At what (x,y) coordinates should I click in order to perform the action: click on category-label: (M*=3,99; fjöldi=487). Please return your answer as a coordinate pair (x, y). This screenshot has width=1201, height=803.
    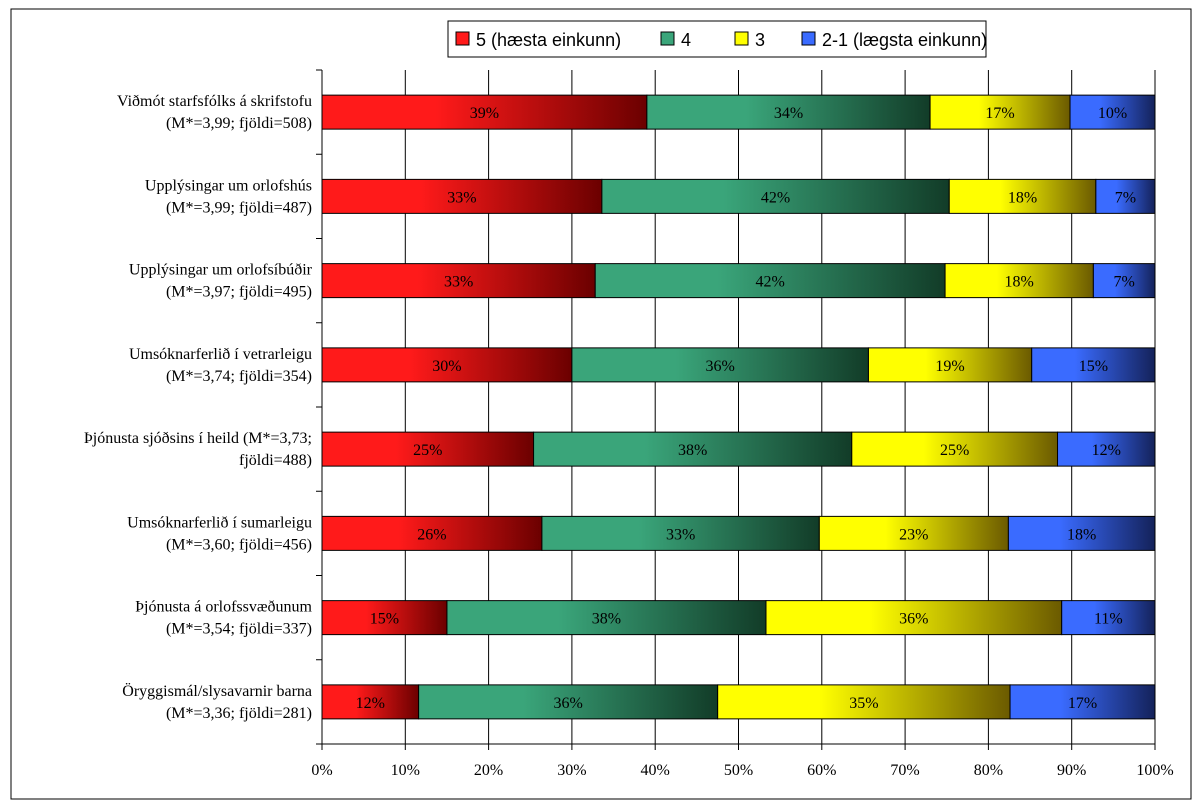
    Looking at the image, I should click on (239, 207).